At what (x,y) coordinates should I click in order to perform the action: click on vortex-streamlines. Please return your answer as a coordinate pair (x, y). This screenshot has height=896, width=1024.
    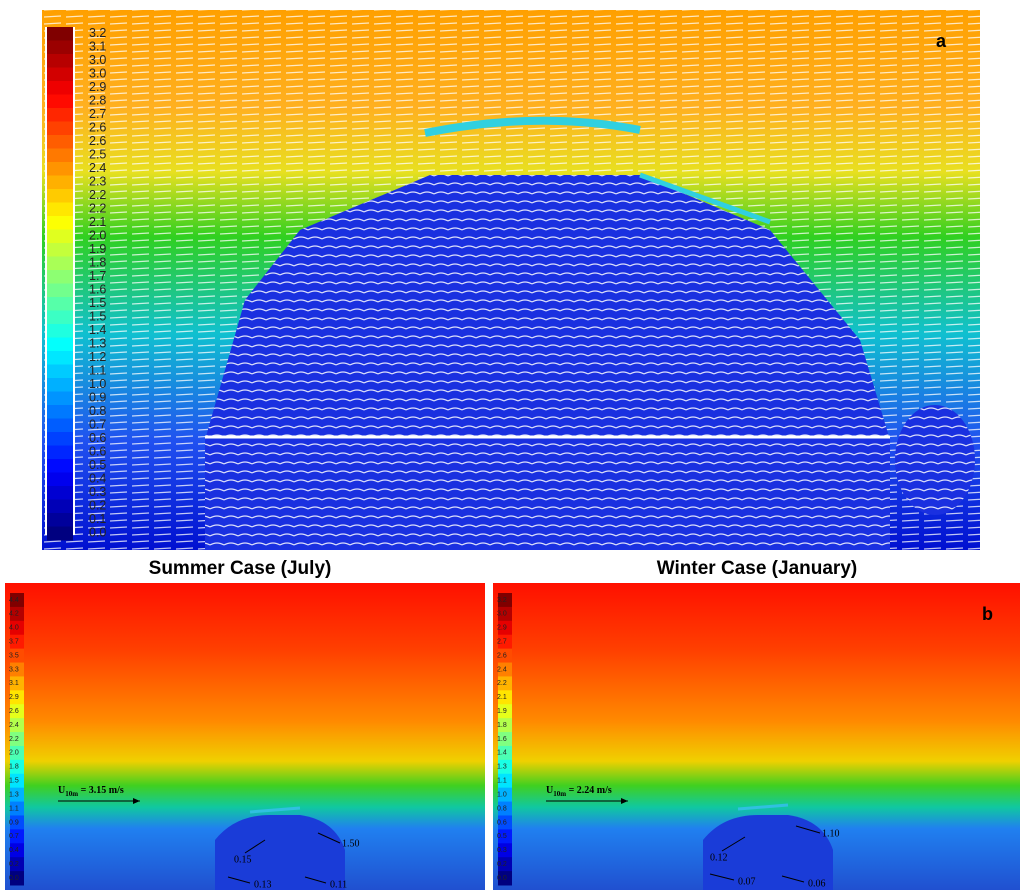
    Looking at the image, I should click on (935, 460).